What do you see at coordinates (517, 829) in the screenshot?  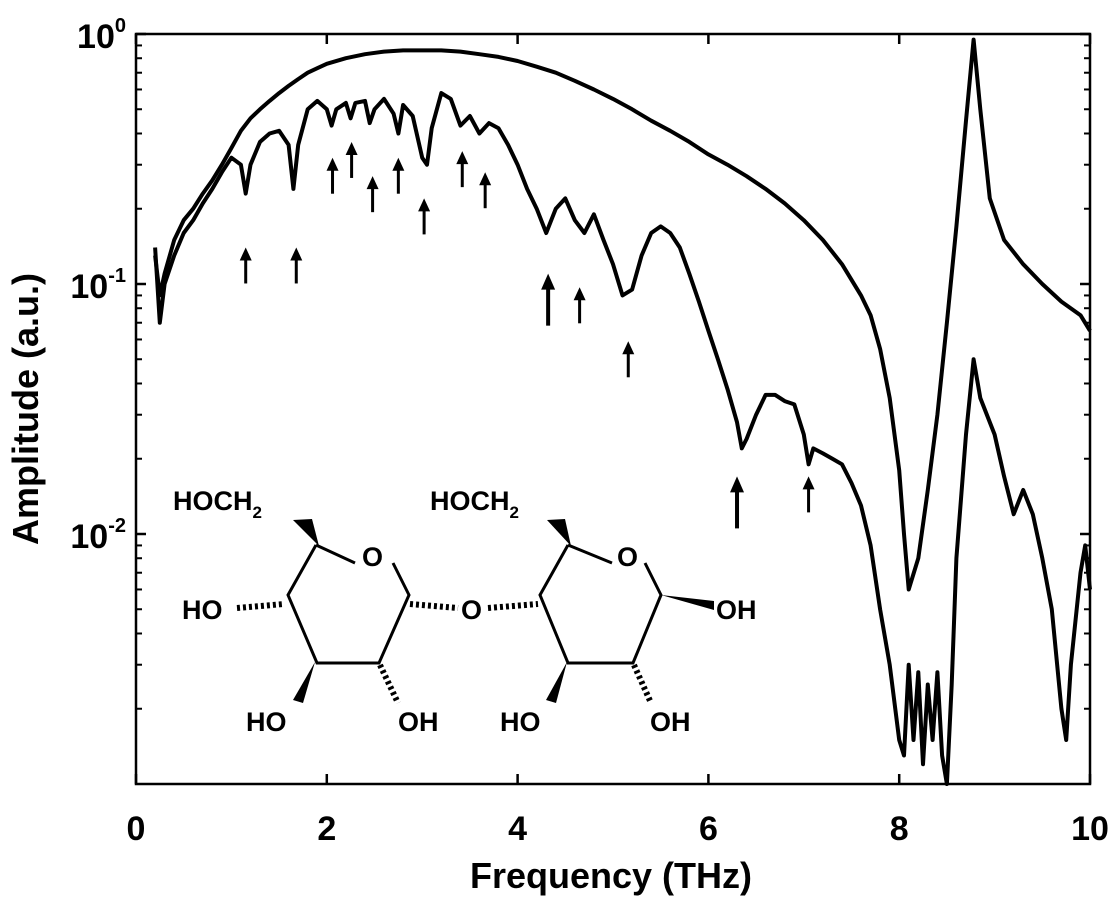 I see `x-tick-label: 4` at bounding box center [517, 829].